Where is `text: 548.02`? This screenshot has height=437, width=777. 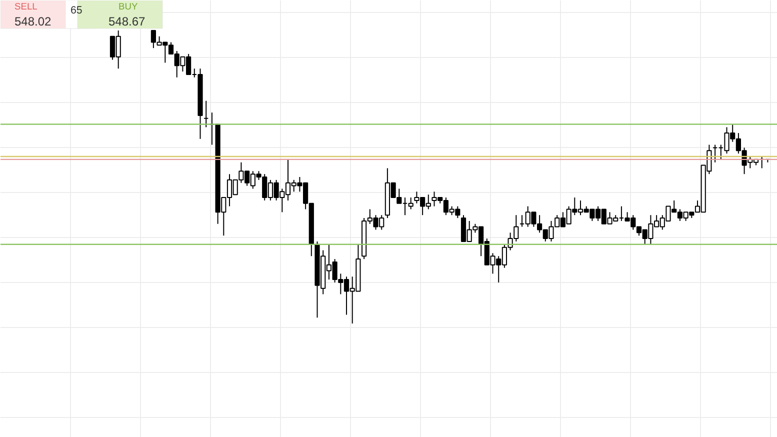
text: 548.02 is located at coordinates (33, 21).